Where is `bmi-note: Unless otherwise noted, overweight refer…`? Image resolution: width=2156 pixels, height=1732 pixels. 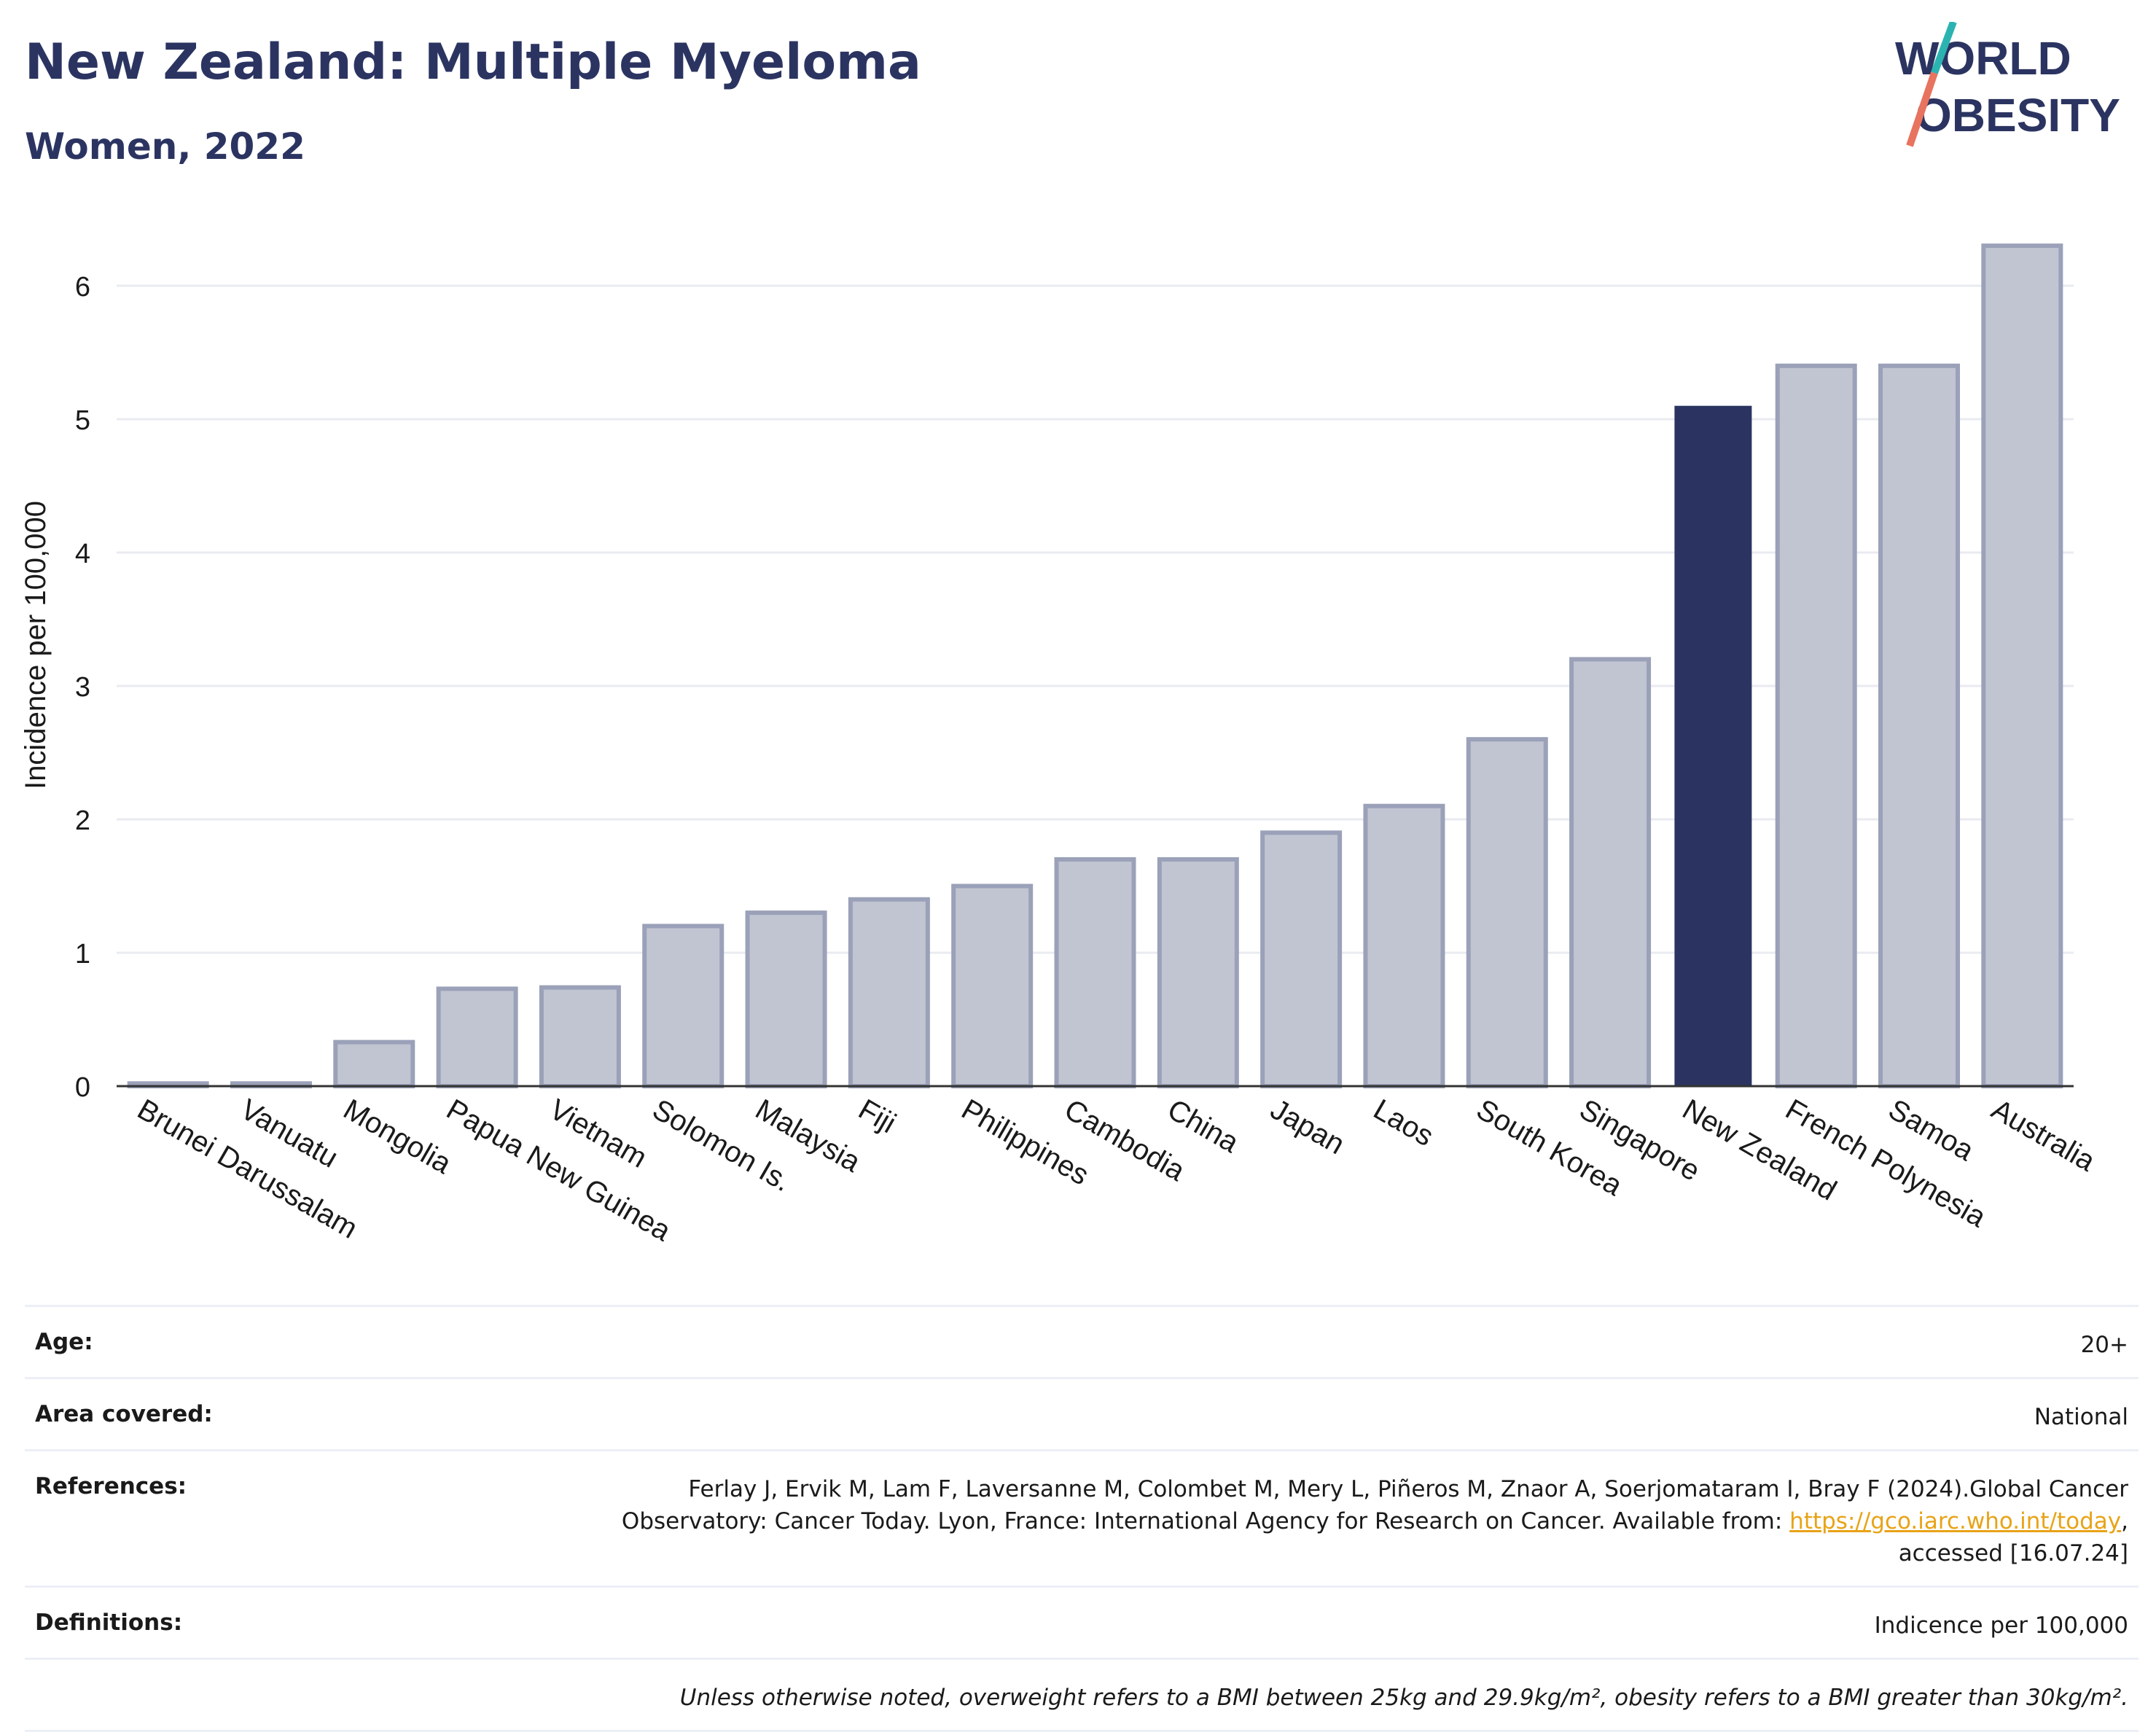 bmi-note: Unless otherwise noted, overweight refer… is located at coordinates (1404, 1698).